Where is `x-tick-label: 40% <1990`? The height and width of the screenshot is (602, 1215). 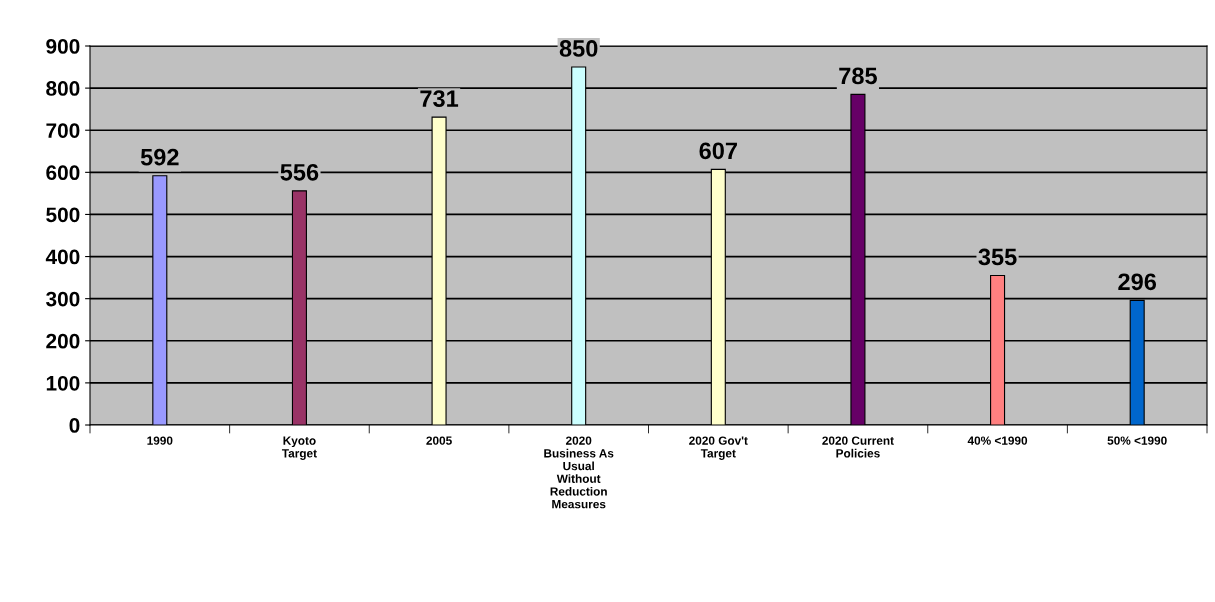
x-tick-label: 40% <1990 is located at coordinates (997, 440).